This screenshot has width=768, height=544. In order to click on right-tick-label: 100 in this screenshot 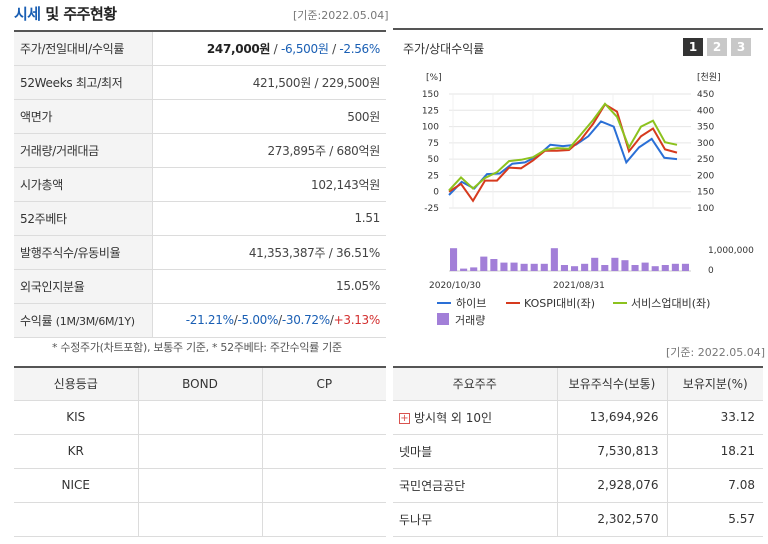, I will do `click(705, 209)`.